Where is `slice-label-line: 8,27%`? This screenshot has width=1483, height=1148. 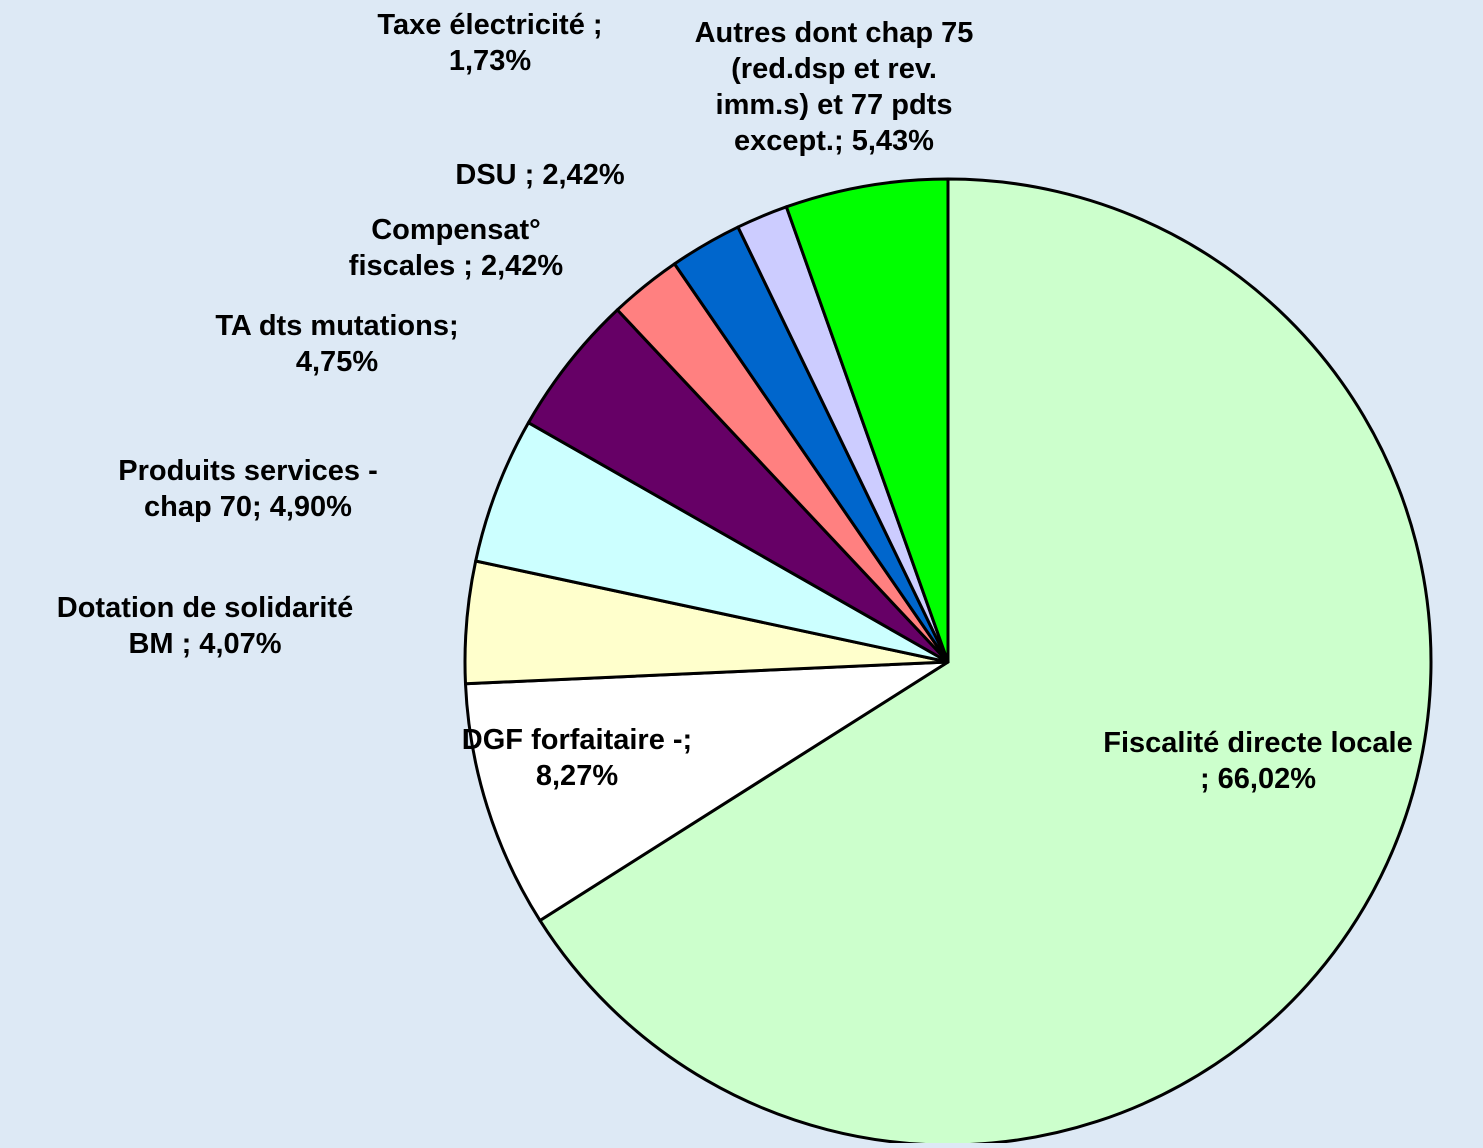 slice-label-line: 8,27% is located at coordinates (577, 776).